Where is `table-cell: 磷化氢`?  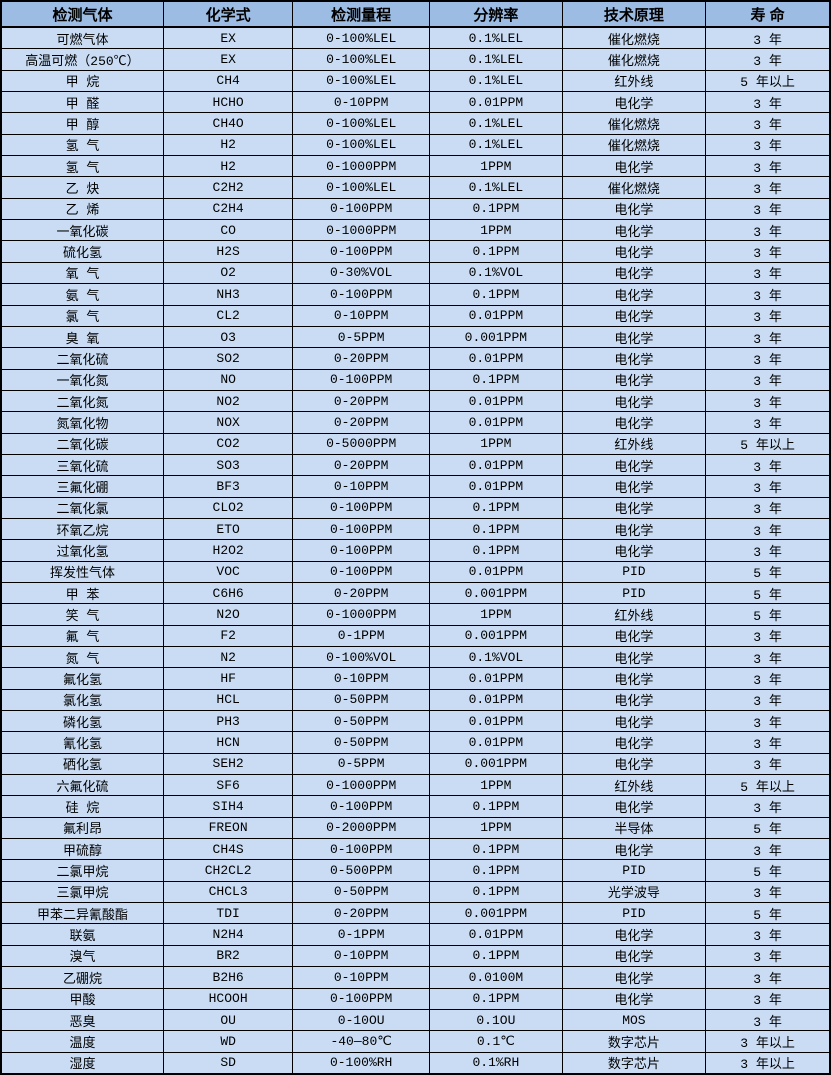
table-cell: 磷化氢 is located at coordinates (82, 721).